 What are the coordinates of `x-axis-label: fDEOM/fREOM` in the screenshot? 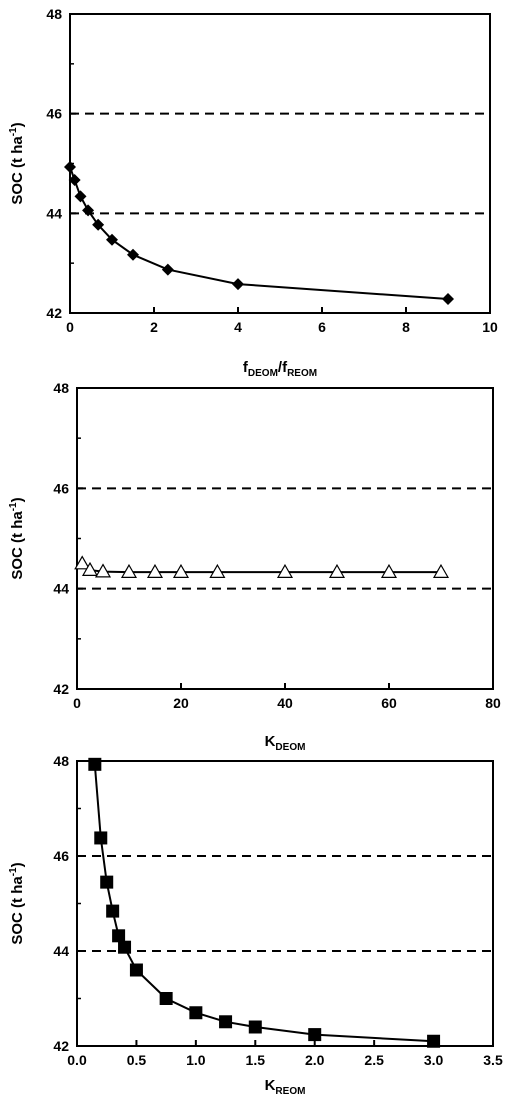 It's located at (280, 369).